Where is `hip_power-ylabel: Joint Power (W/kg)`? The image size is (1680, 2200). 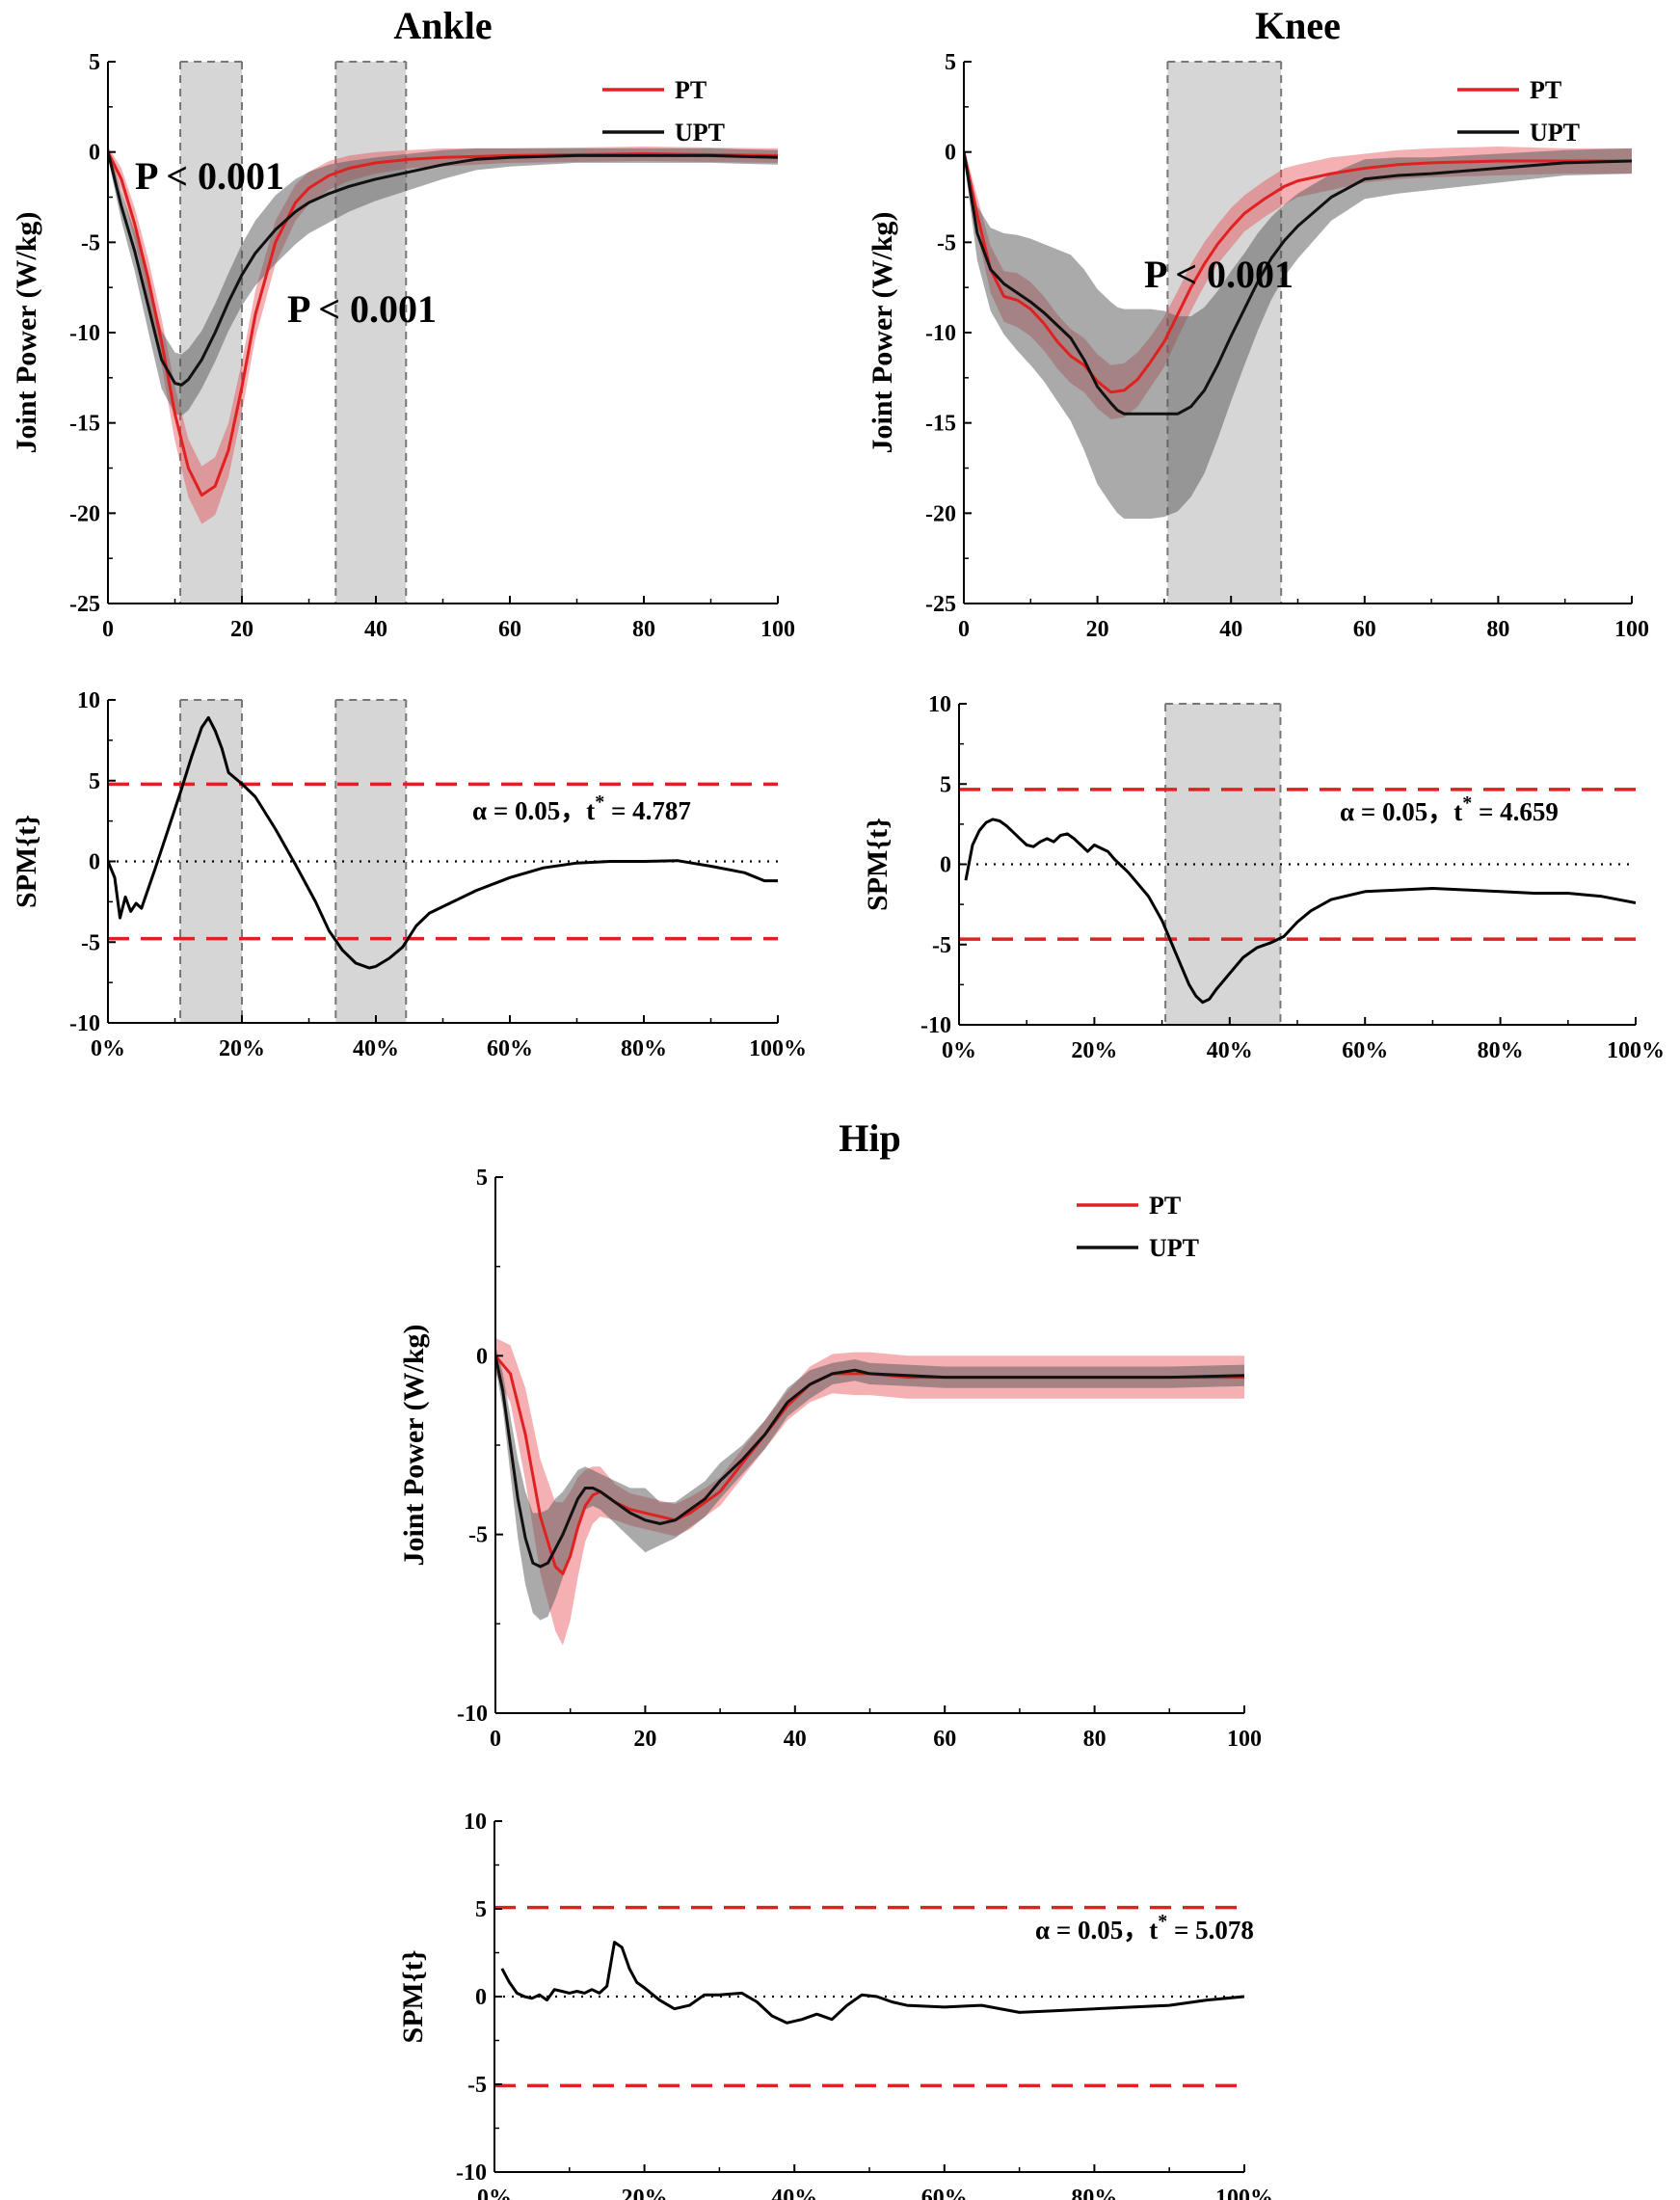 hip_power-ylabel: Joint Power (W/kg) is located at coordinates (414, 1445).